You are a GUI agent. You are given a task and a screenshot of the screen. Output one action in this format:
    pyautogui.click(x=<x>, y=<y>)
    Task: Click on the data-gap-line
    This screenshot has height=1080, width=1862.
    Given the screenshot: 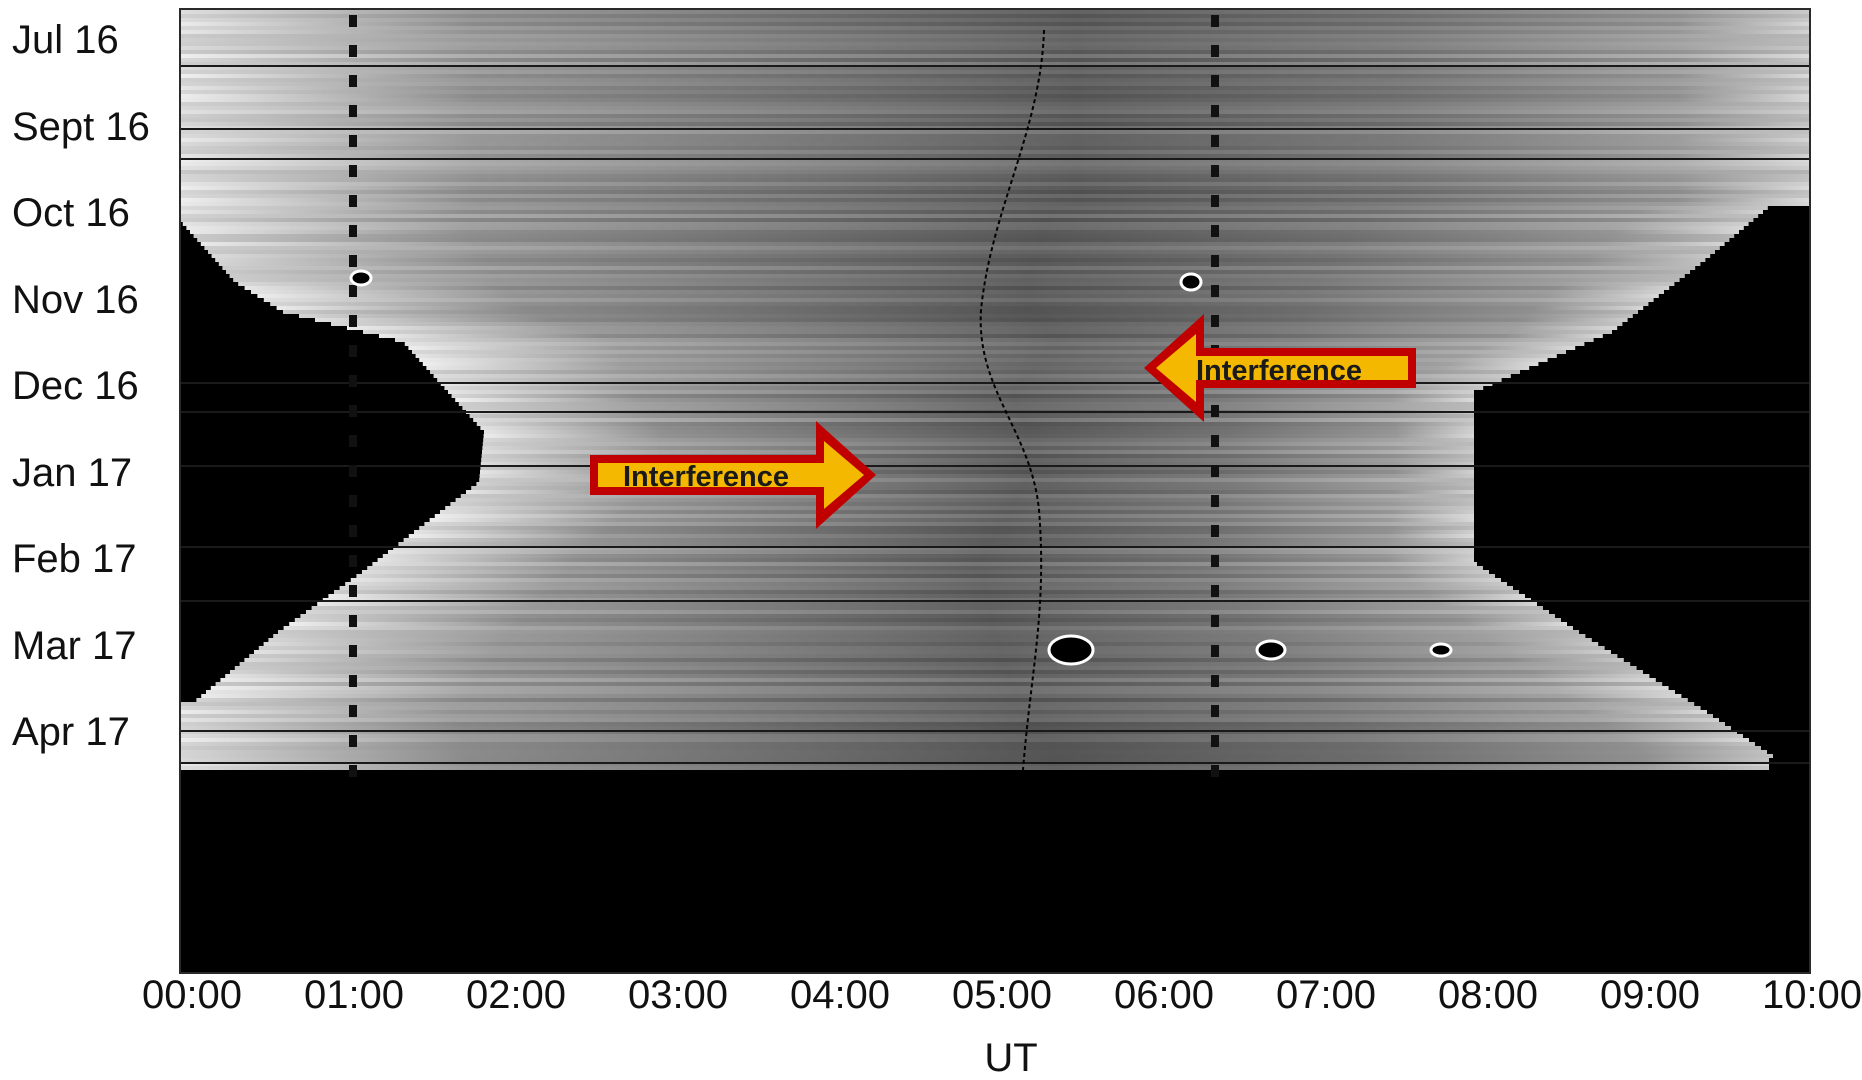 What is the action you would take?
    pyautogui.click(x=995, y=763)
    